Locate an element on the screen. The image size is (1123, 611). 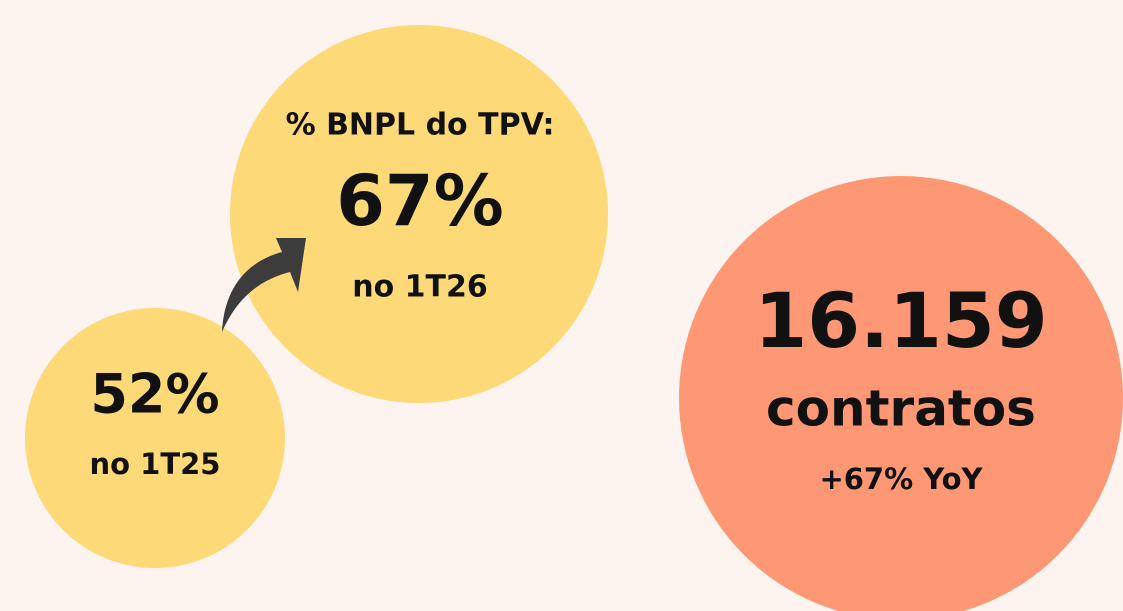
contracts-growth: +67% YoY is located at coordinates (901, 479).